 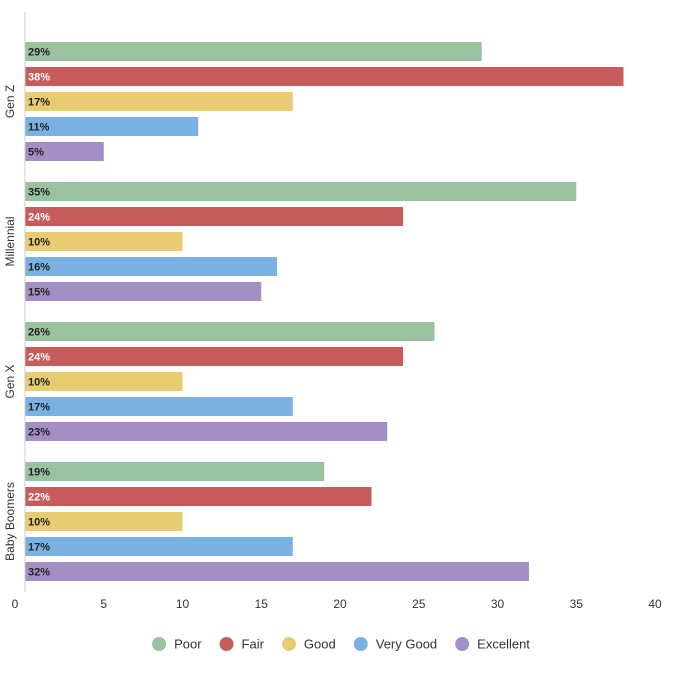 What do you see at coordinates (230, 331) in the screenshot?
I see `bar-gen-x-poor` at bounding box center [230, 331].